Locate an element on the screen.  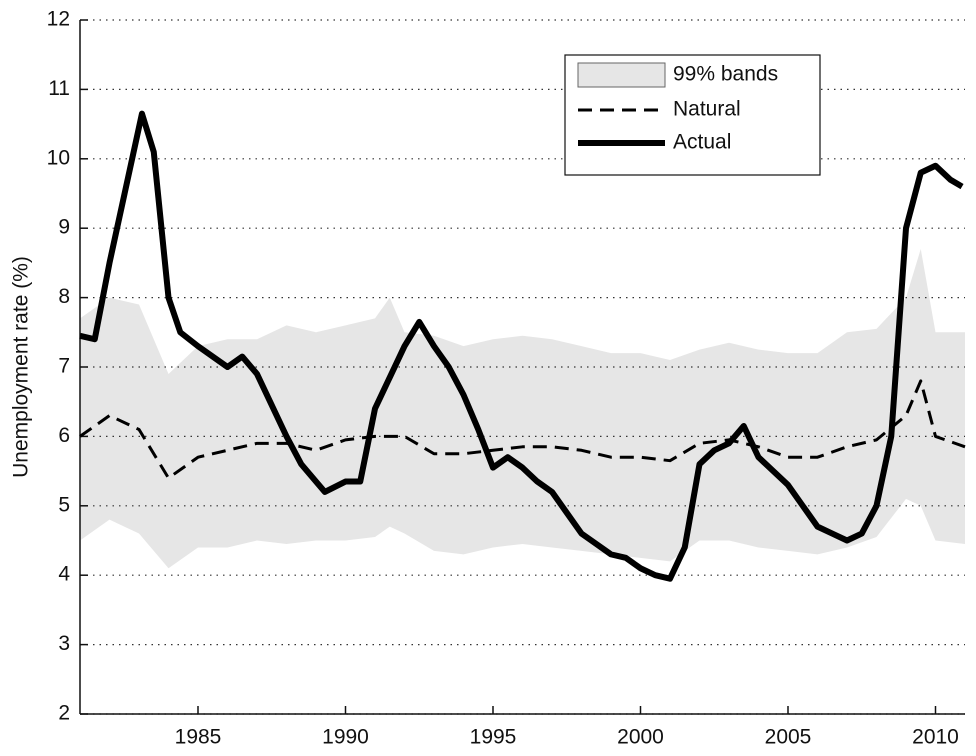
y-tick-label: 12 is located at coordinates (58, 19).